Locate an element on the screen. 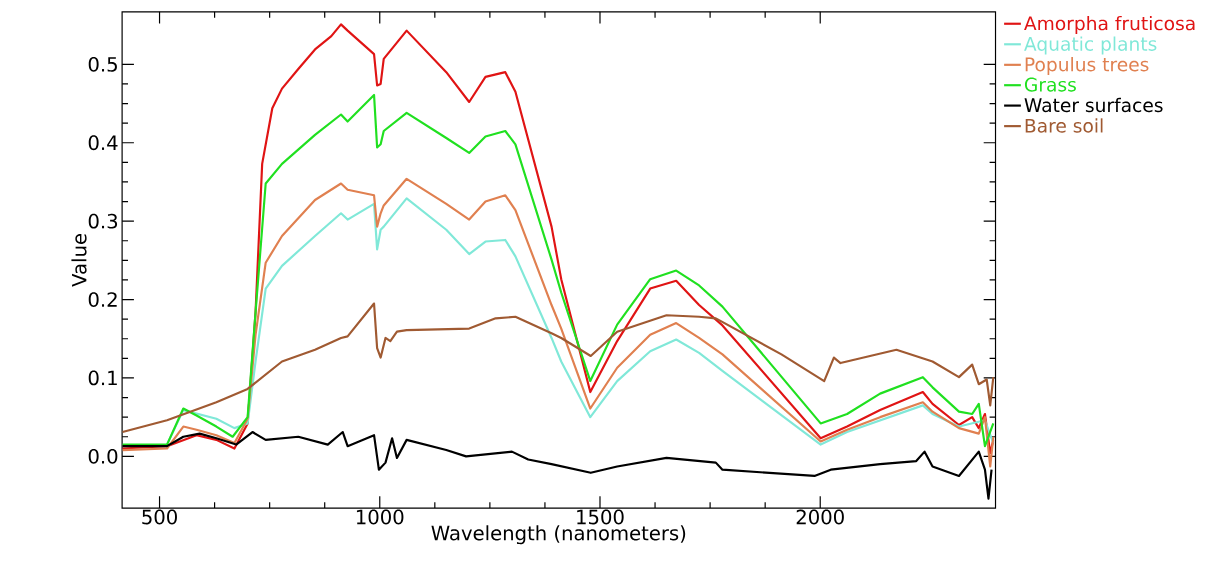  legend-label: Water surfaces is located at coordinates (1093, 105).